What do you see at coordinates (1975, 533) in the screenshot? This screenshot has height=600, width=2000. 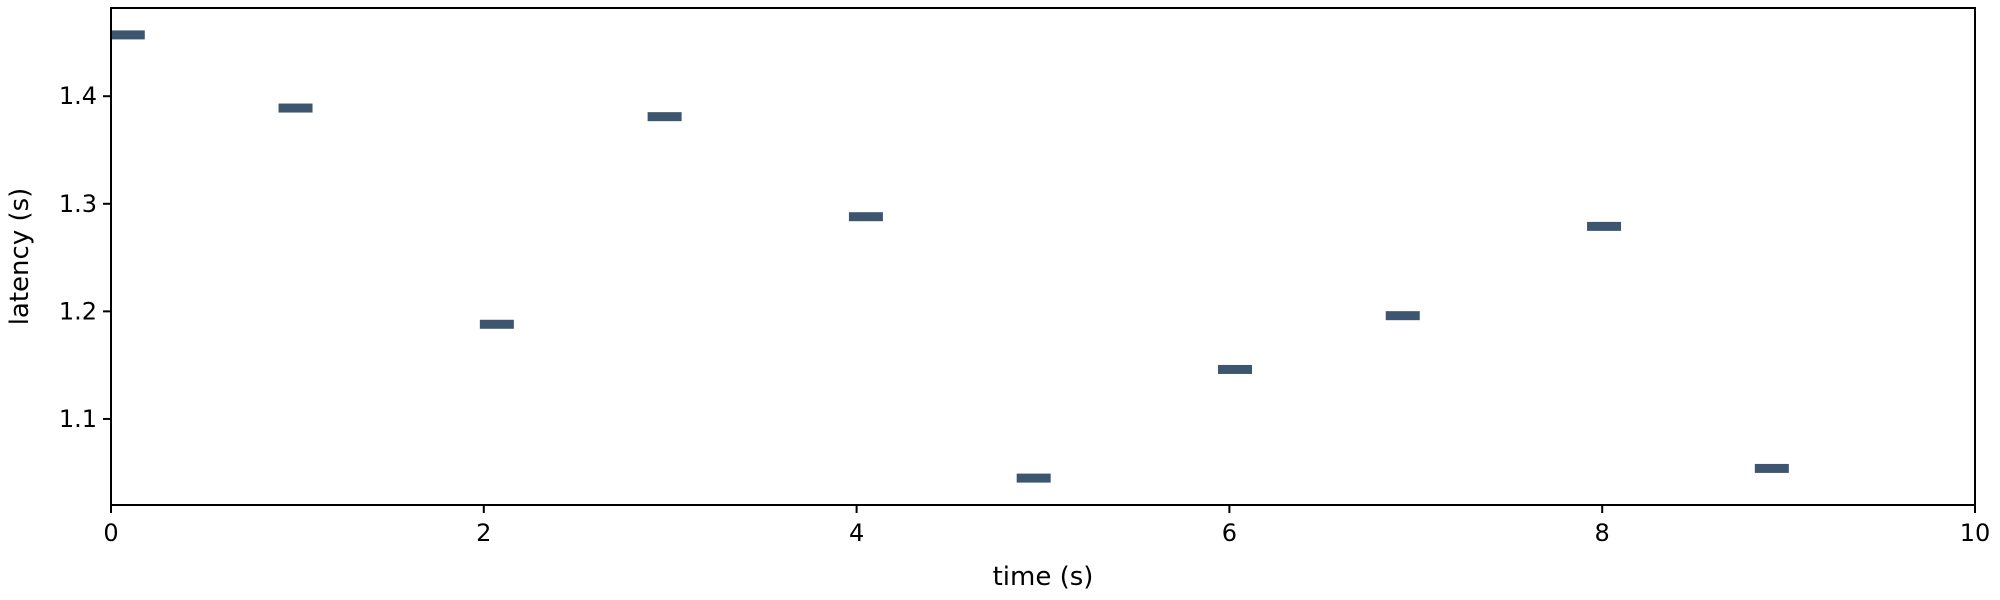 I see `x-tick-label: 10` at bounding box center [1975, 533].